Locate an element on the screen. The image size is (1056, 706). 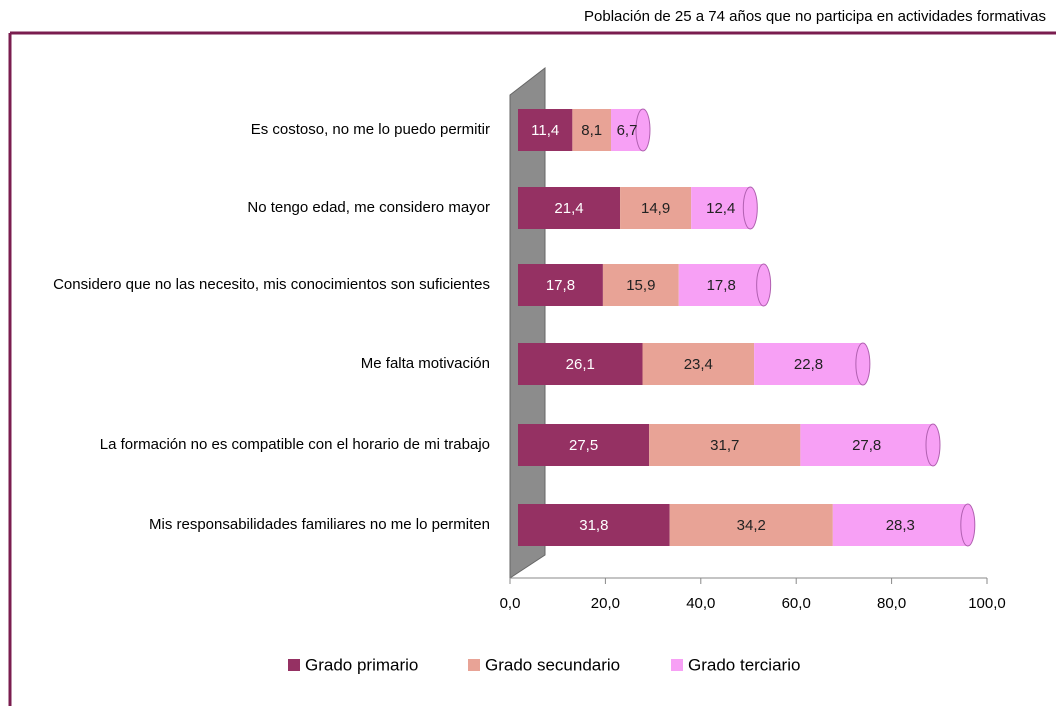
value-label: 21,4 is located at coordinates (568, 208).